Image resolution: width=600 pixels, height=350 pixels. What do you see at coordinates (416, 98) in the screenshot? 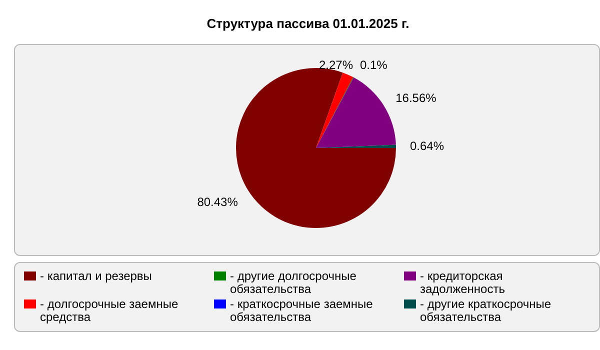
I see `data-label: 16.56%` at bounding box center [416, 98].